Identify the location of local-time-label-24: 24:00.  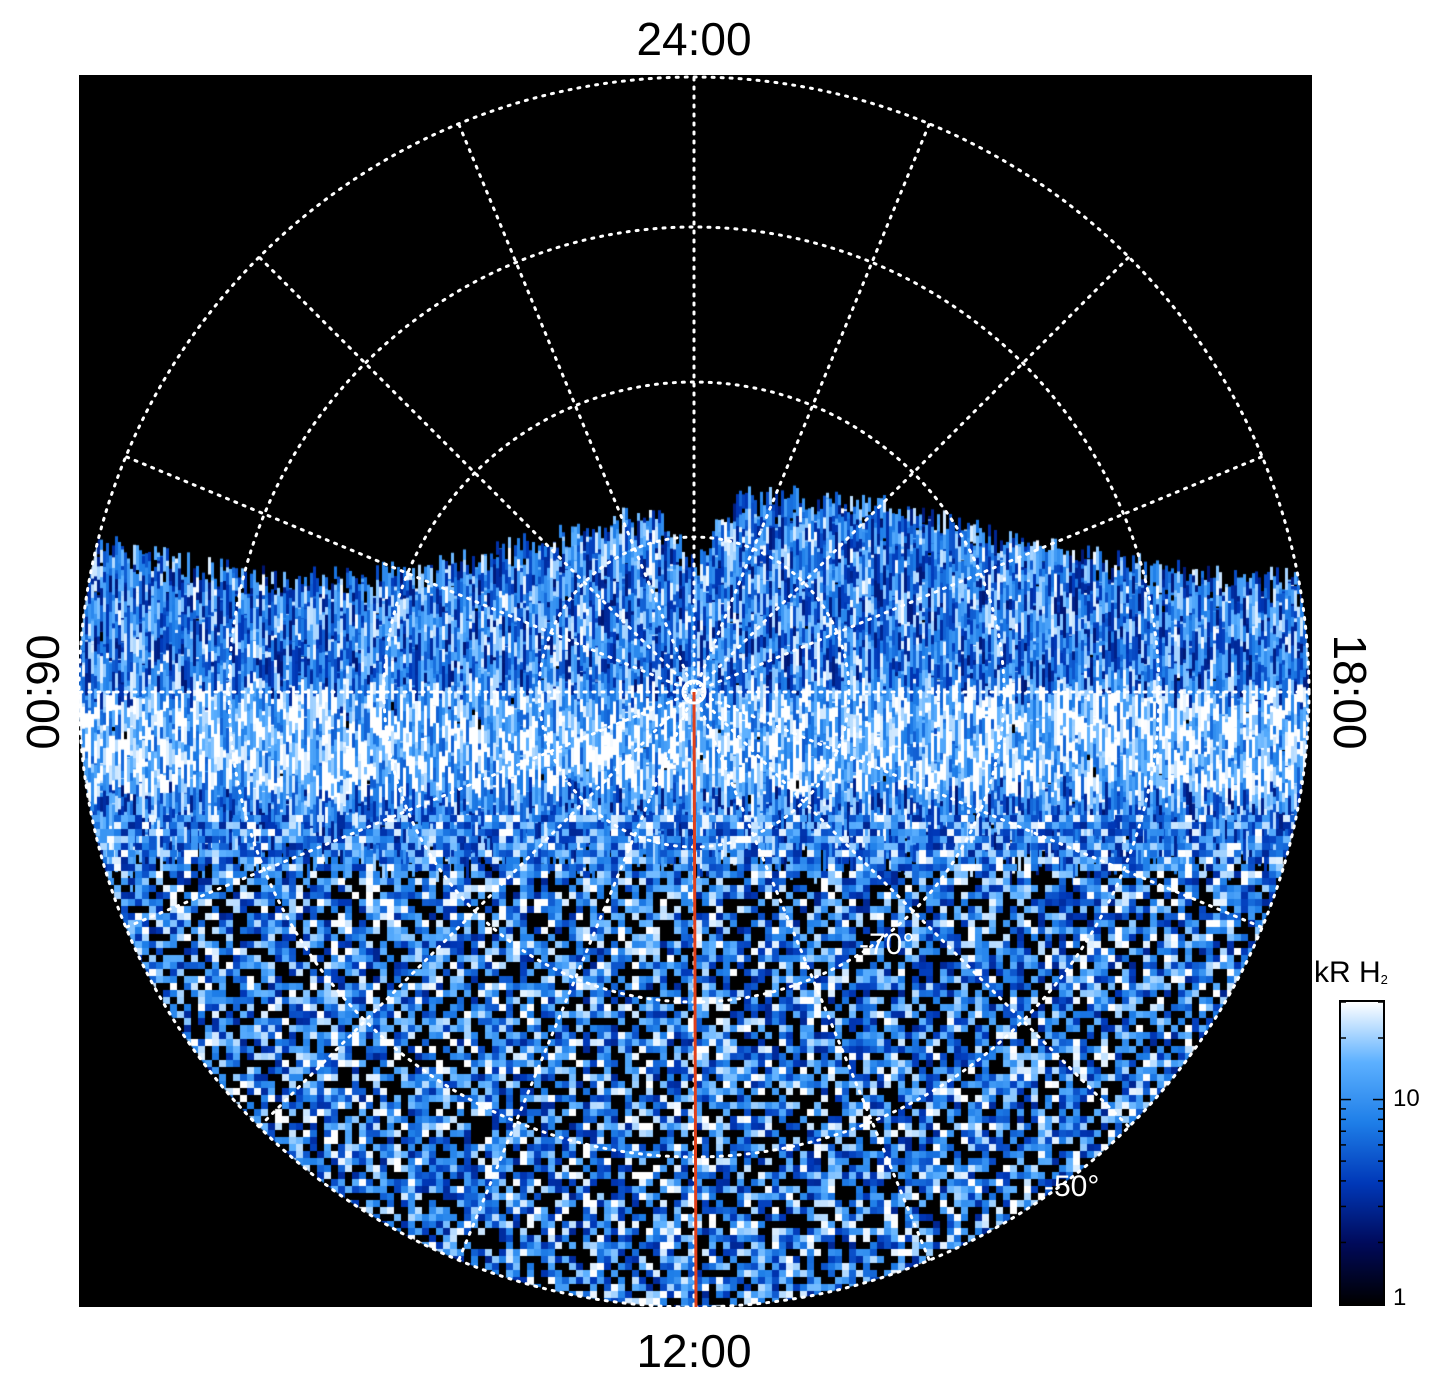
(694, 39).